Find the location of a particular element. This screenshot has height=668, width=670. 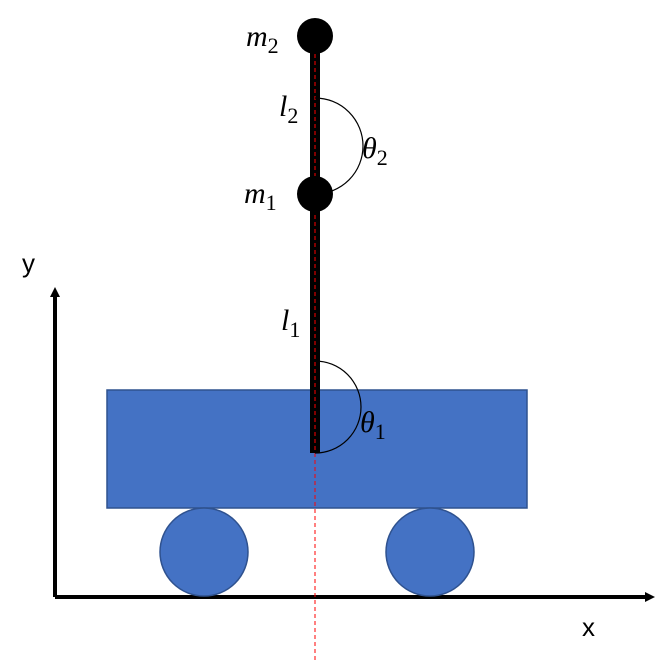

x-axis-label: x is located at coordinates (588, 627).